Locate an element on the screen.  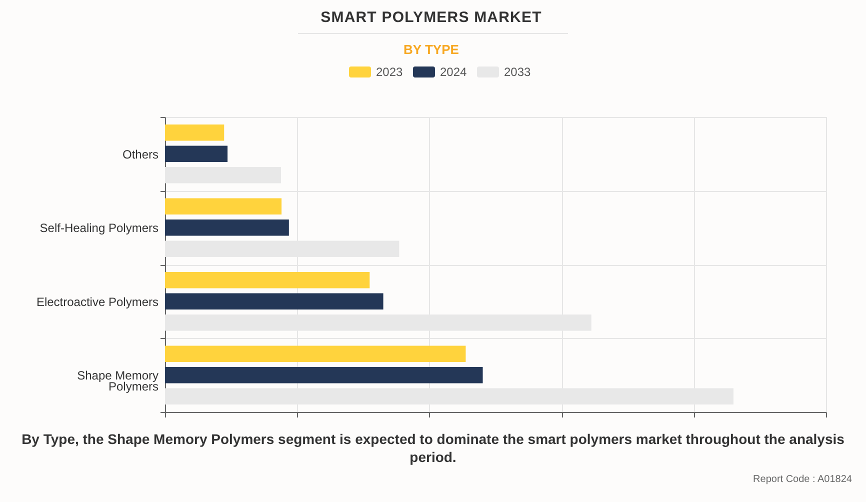
y-tick-label: Self-Healing Polymers is located at coordinates (99, 228).